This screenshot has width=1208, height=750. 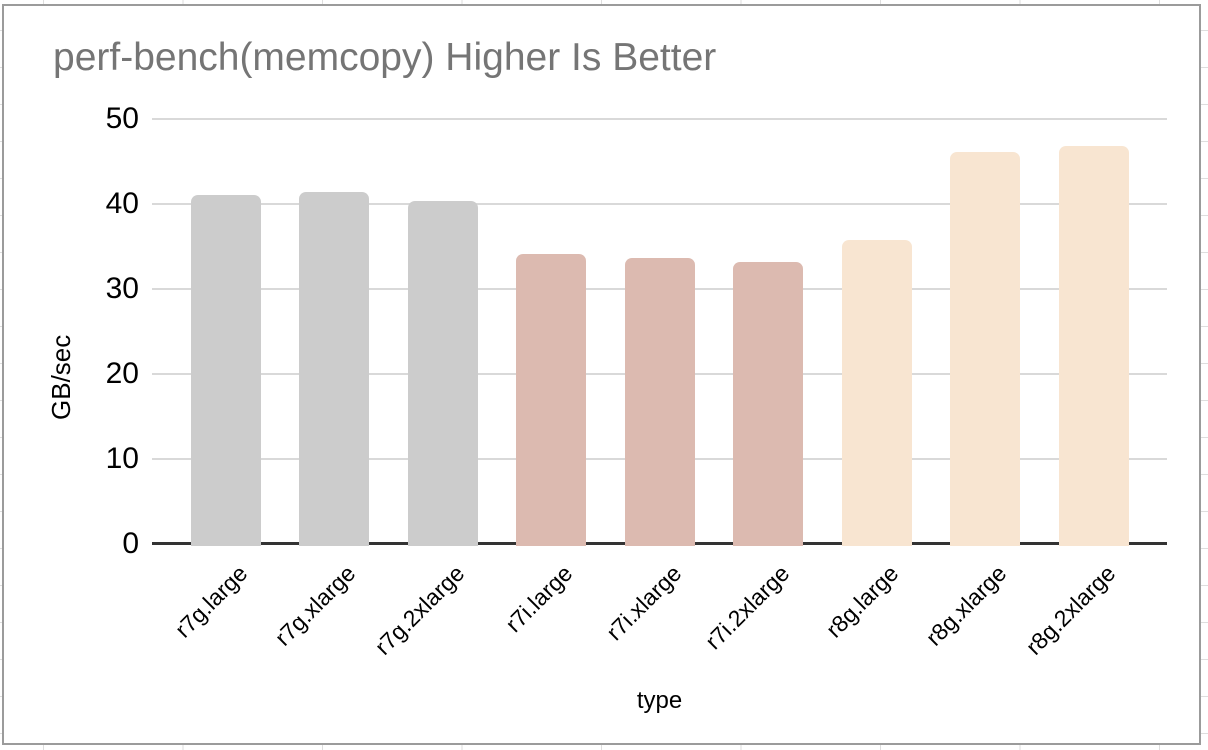 I want to click on y-axis-title: GB/sec, so click(x=61, y=377).